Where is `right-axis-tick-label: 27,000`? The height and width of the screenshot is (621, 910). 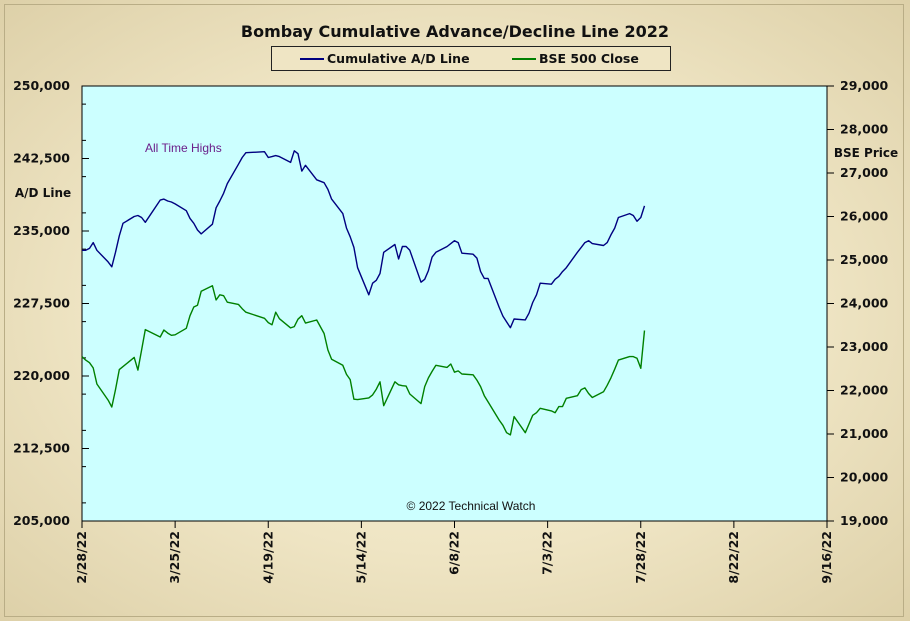 right-axis-tick-label: 27,000 is located at coordinates (864, 172).